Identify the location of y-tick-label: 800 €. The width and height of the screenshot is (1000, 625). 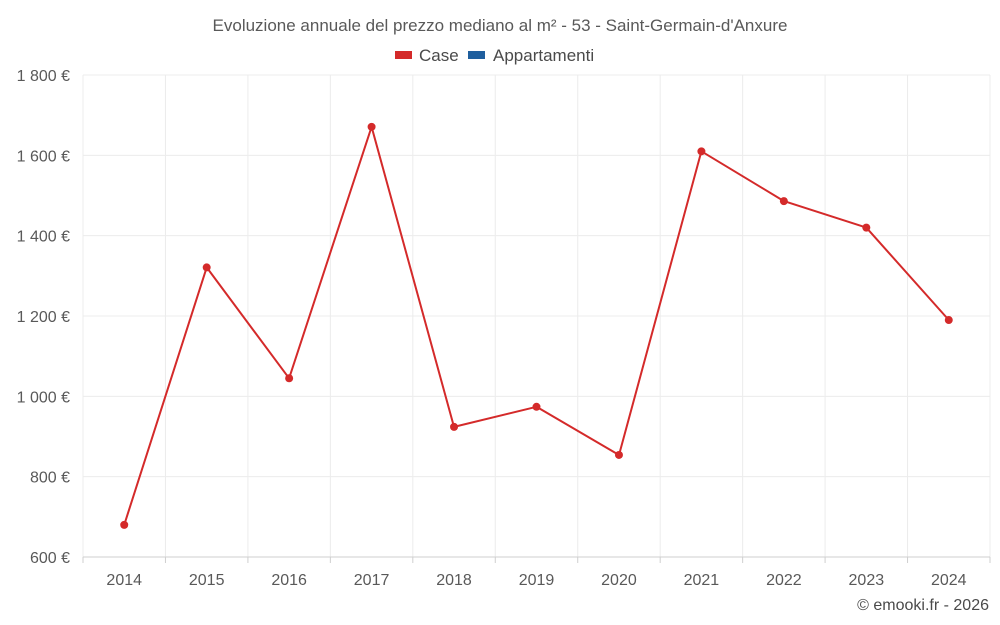
(50, 478).